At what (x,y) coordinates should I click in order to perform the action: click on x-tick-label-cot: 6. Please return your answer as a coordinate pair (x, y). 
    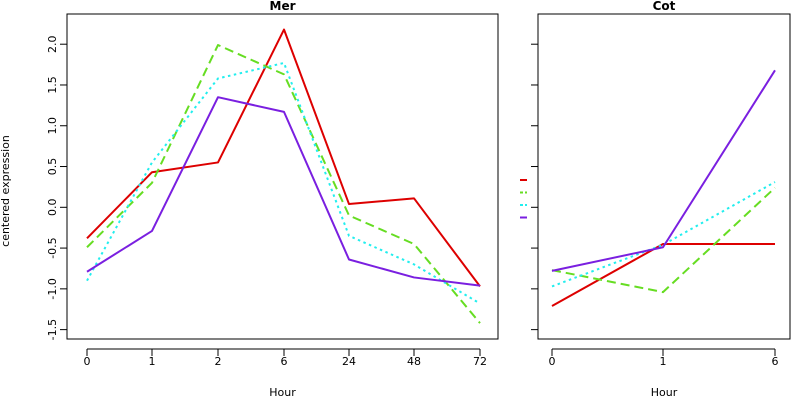
    Looking at the image, I should click on (775, 361).